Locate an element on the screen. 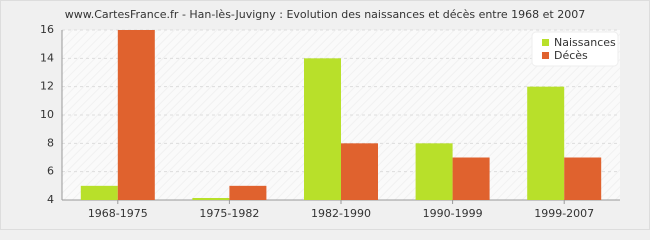 Image resolution: width=650 pixels, height=240 pixels. y-tick-label: 6 is located at coordinates (50, 171).